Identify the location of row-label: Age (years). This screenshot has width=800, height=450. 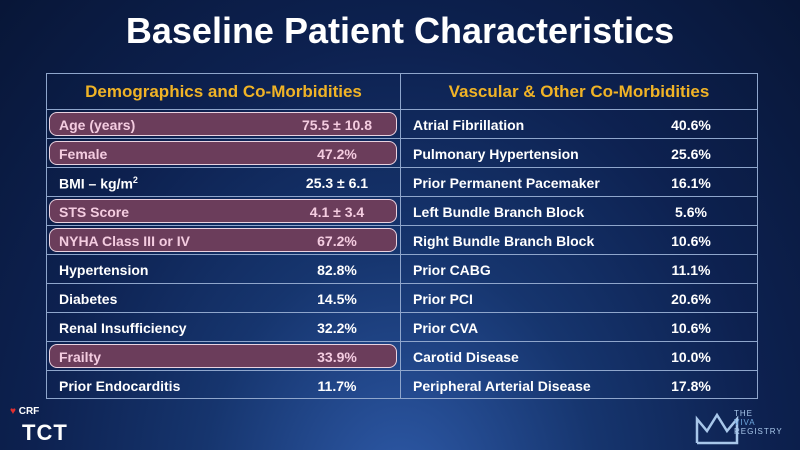
(97, 125).